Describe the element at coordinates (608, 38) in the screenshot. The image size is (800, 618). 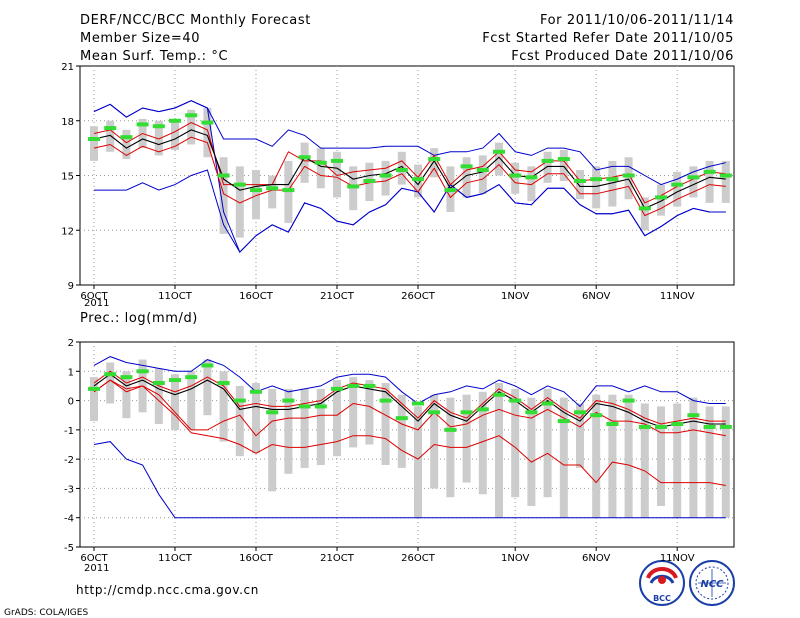
I see `forecast-start-date: Fcst Started Refer Date 2011/10/05` at that location.